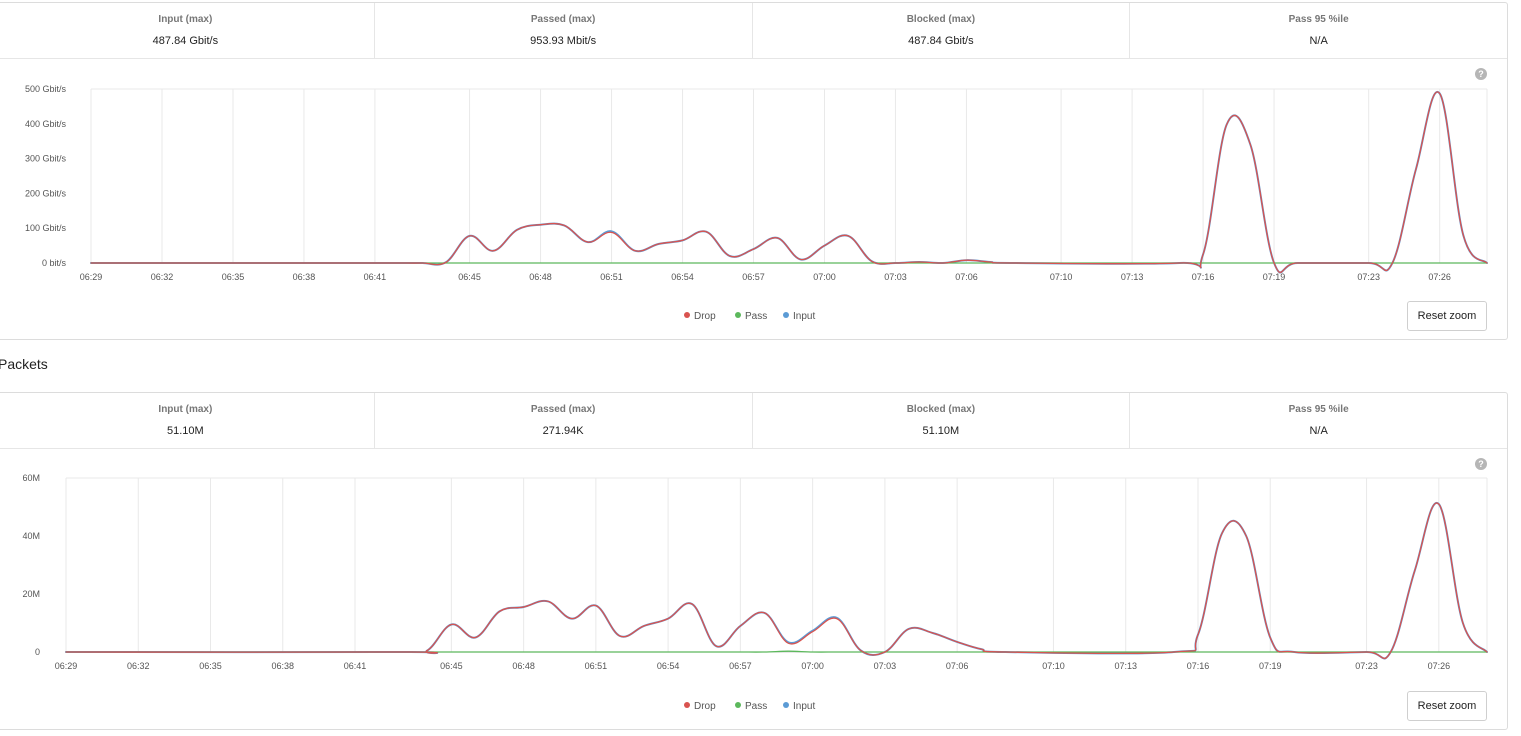  I want to click on packets-stat-pass-95: Pass 95 %ile N/A, so click(1318, 420).